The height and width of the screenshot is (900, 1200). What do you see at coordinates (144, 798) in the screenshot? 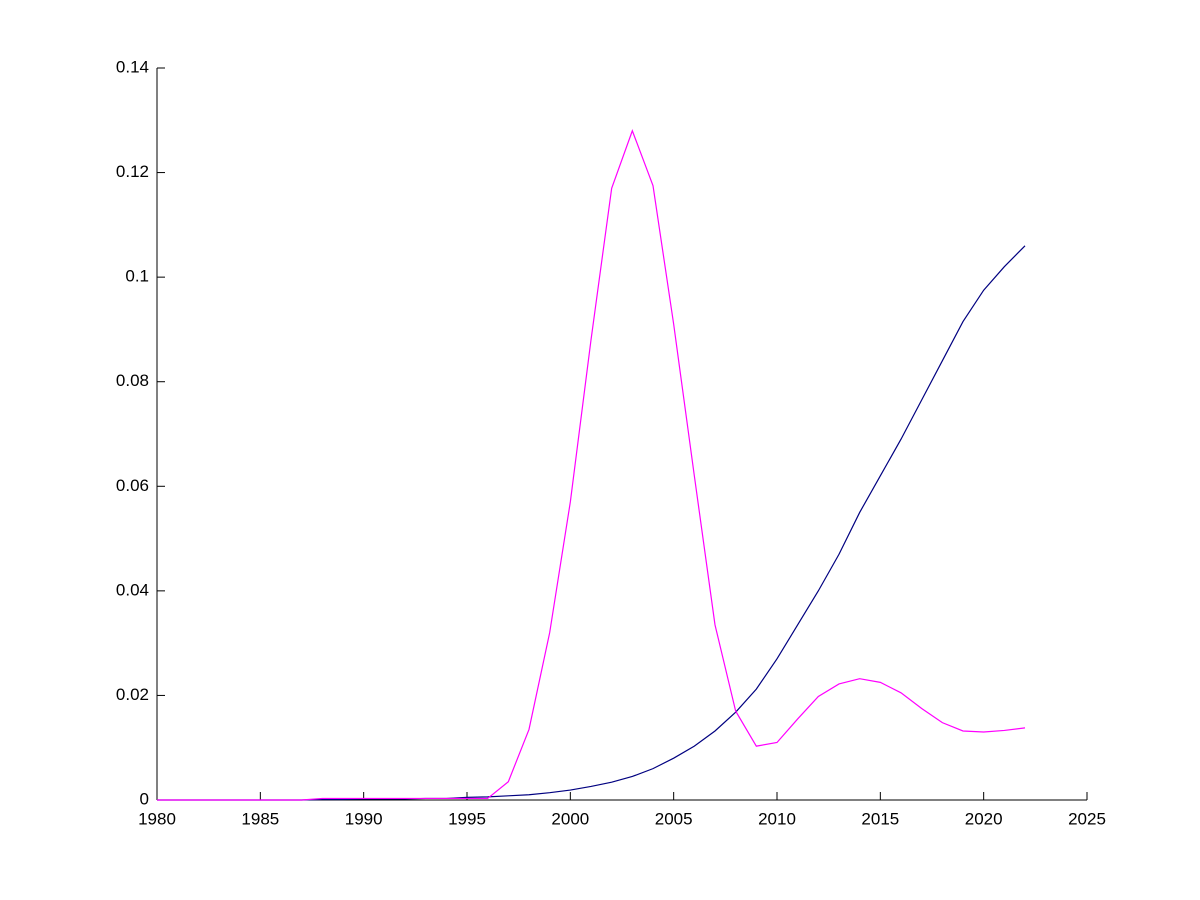
I see `y-tick-label: 0` at bounding box center [144, 798].